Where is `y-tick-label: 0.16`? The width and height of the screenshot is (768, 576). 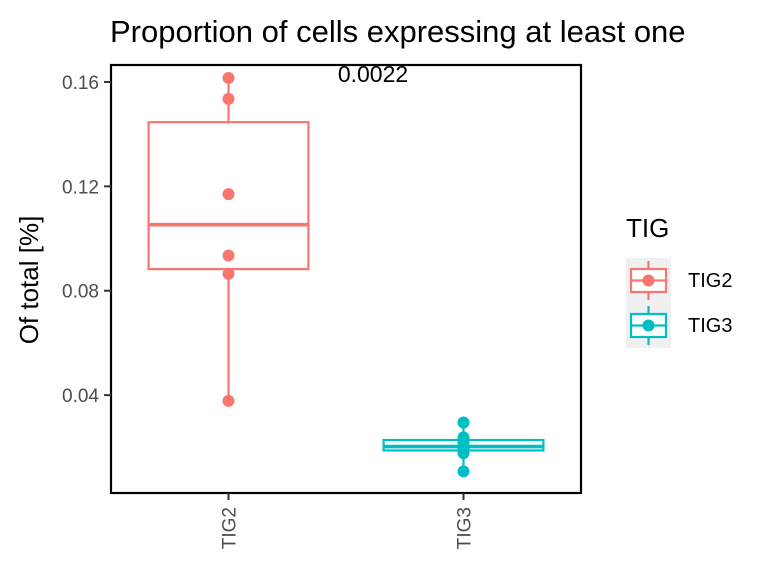
y-tick-label: 0.16 is located at coordinates (80, 83).